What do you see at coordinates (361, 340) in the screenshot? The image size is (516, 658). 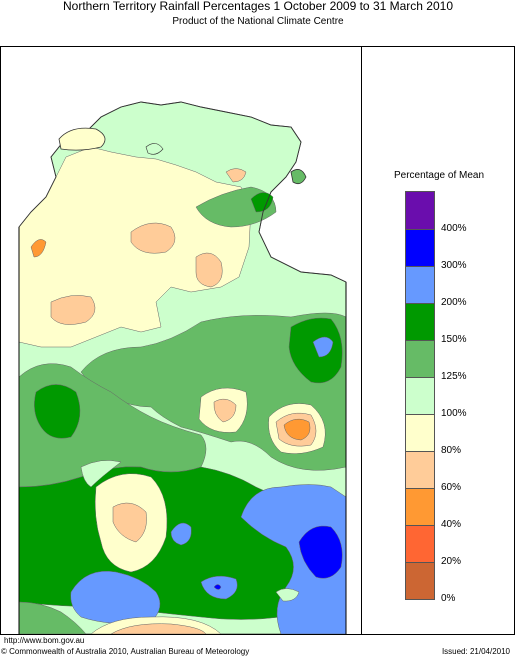 I see `panel-divider` at bounding box center [361, 340].